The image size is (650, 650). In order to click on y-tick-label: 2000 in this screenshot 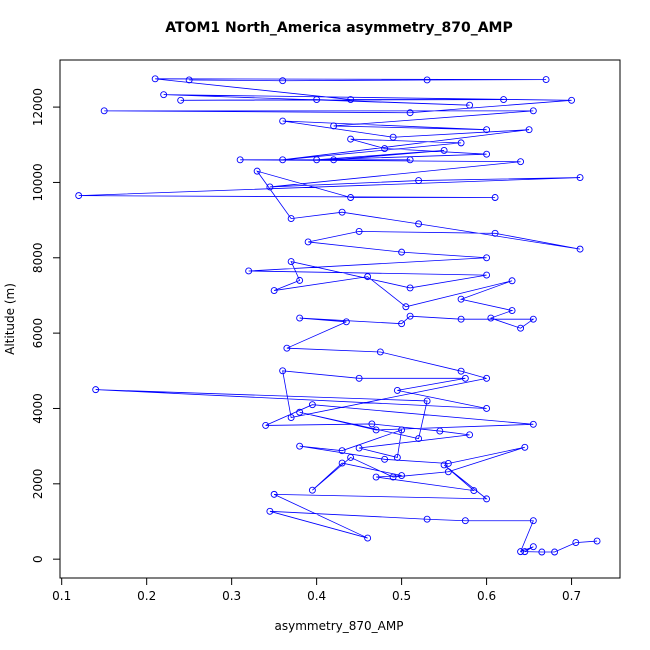, I will do `click(38, 484)`.